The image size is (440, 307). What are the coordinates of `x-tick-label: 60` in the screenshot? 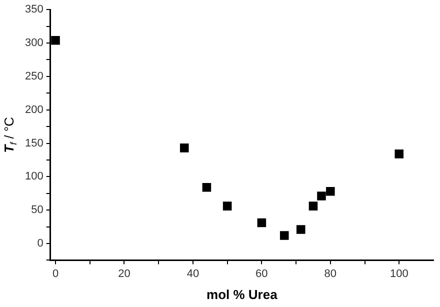 It's located at (262, 274).